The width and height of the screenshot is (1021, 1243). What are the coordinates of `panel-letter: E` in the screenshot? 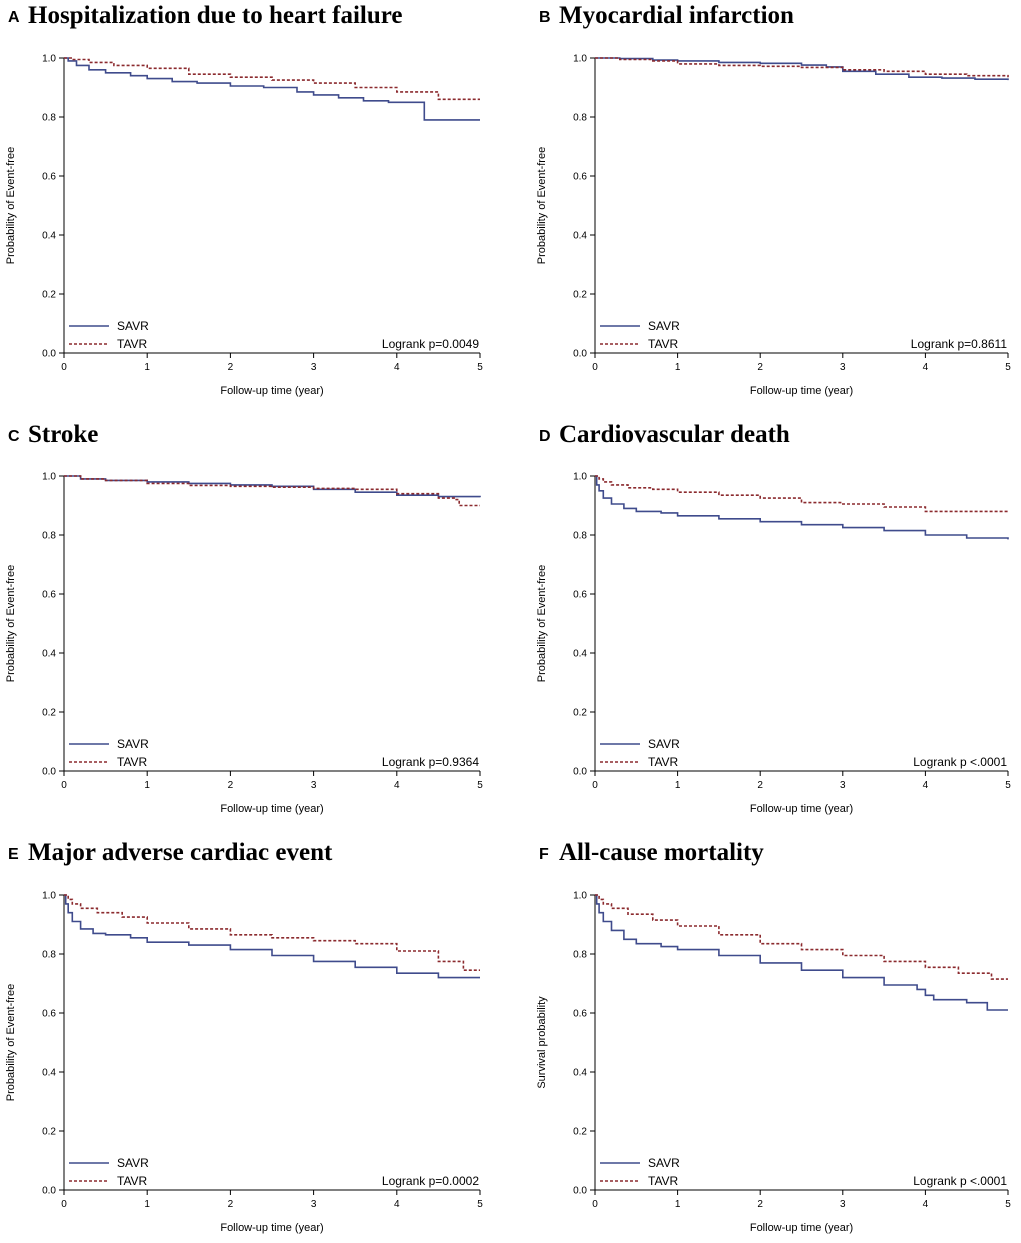 It's located at (13, 854).